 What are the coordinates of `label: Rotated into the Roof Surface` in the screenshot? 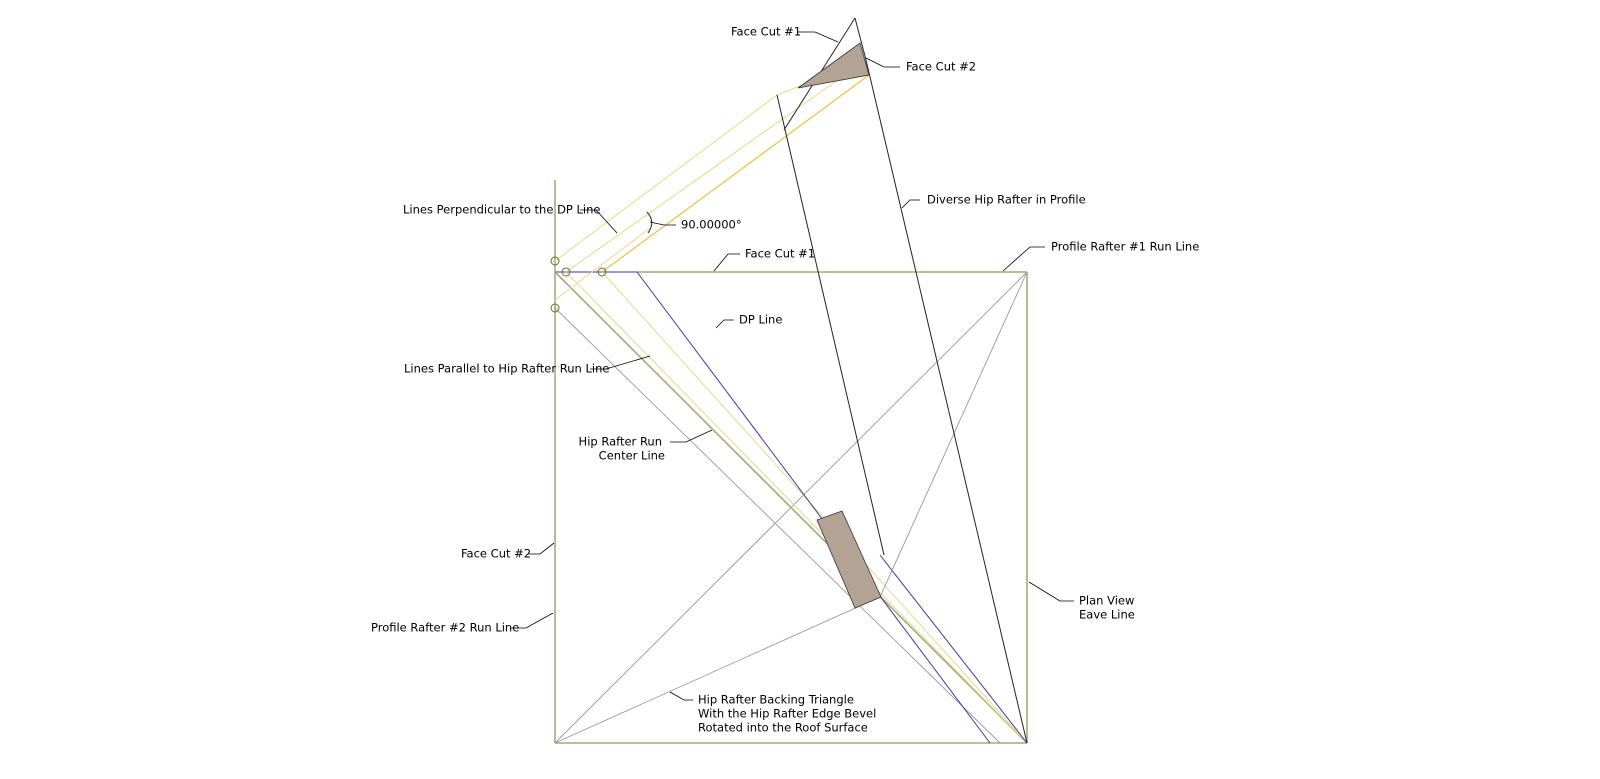 It's located at (783, 728).